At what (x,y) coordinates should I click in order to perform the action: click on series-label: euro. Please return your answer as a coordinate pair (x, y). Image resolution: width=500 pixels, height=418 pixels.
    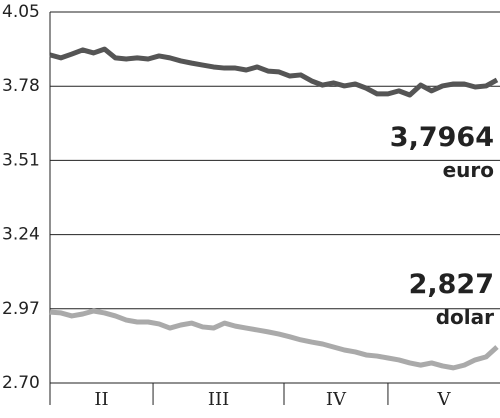
    Looking at the image, I should click on (468, 170).